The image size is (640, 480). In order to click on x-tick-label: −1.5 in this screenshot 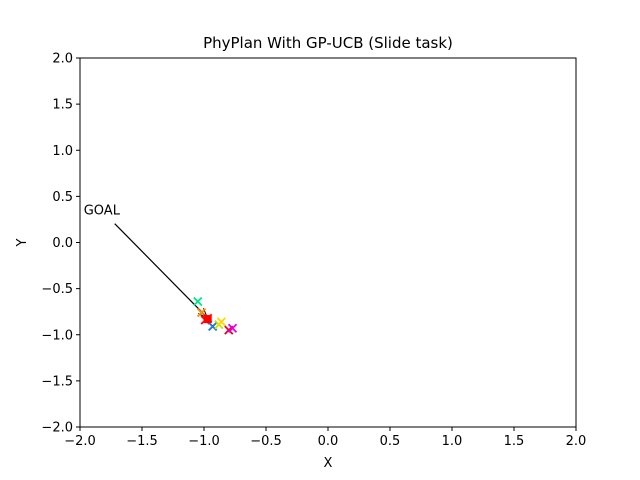, I will do `click(142, 441)`.